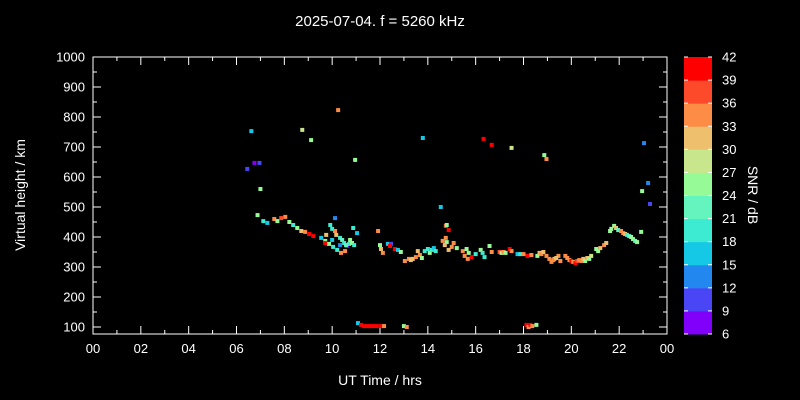 This screenshot has height=400, width=800. Describe the element at coordinates (332, 348) in the screenshot. I see `svg-text: 10` at that location.